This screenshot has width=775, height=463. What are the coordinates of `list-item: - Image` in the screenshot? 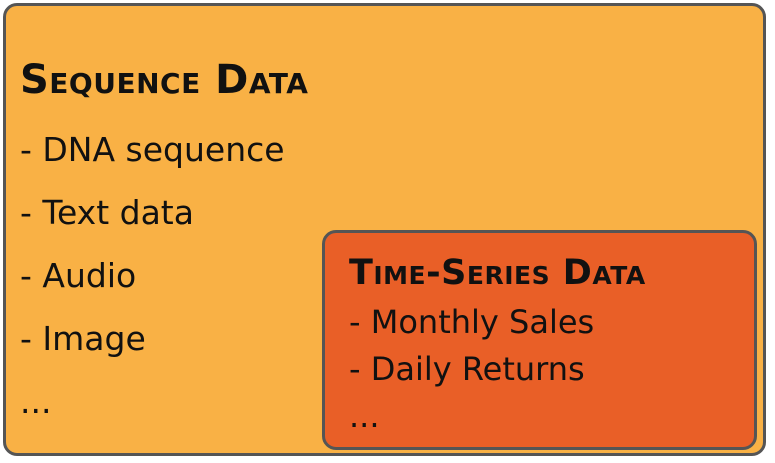 It's located at (83, 338).